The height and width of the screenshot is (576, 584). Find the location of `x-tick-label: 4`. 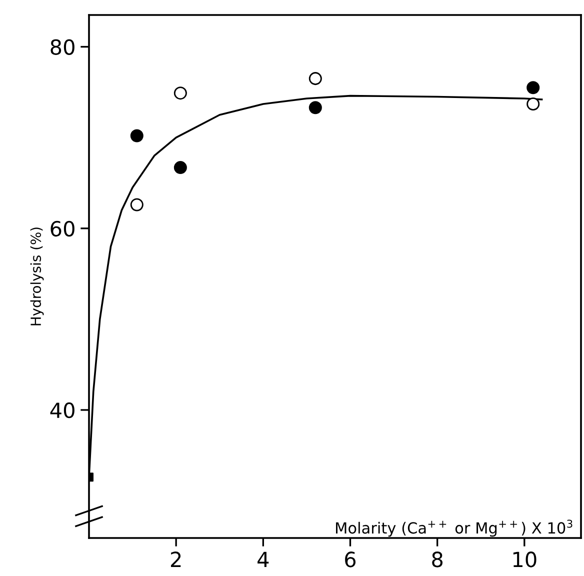

x-tick-label: 4 is located at coordinates (263, 560).